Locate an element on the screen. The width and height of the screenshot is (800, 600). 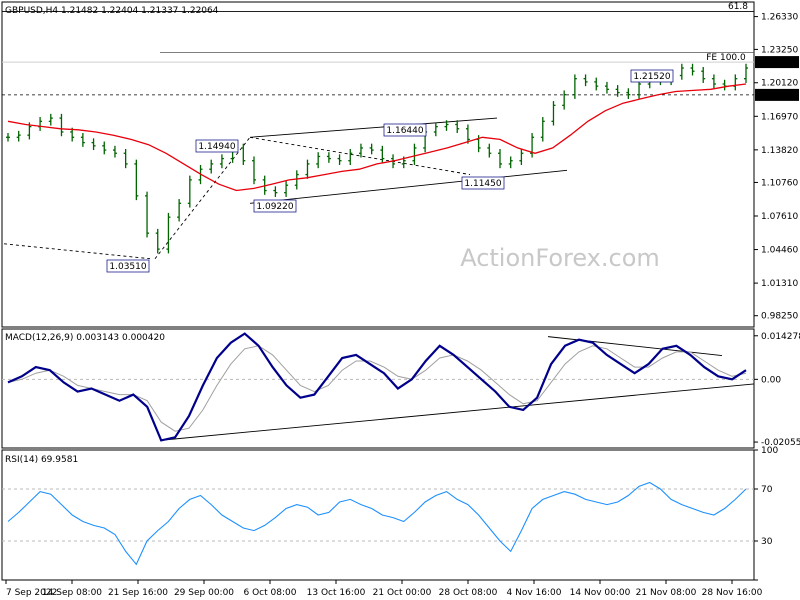
dashed-mid-line is located at coordinates (360, 156).